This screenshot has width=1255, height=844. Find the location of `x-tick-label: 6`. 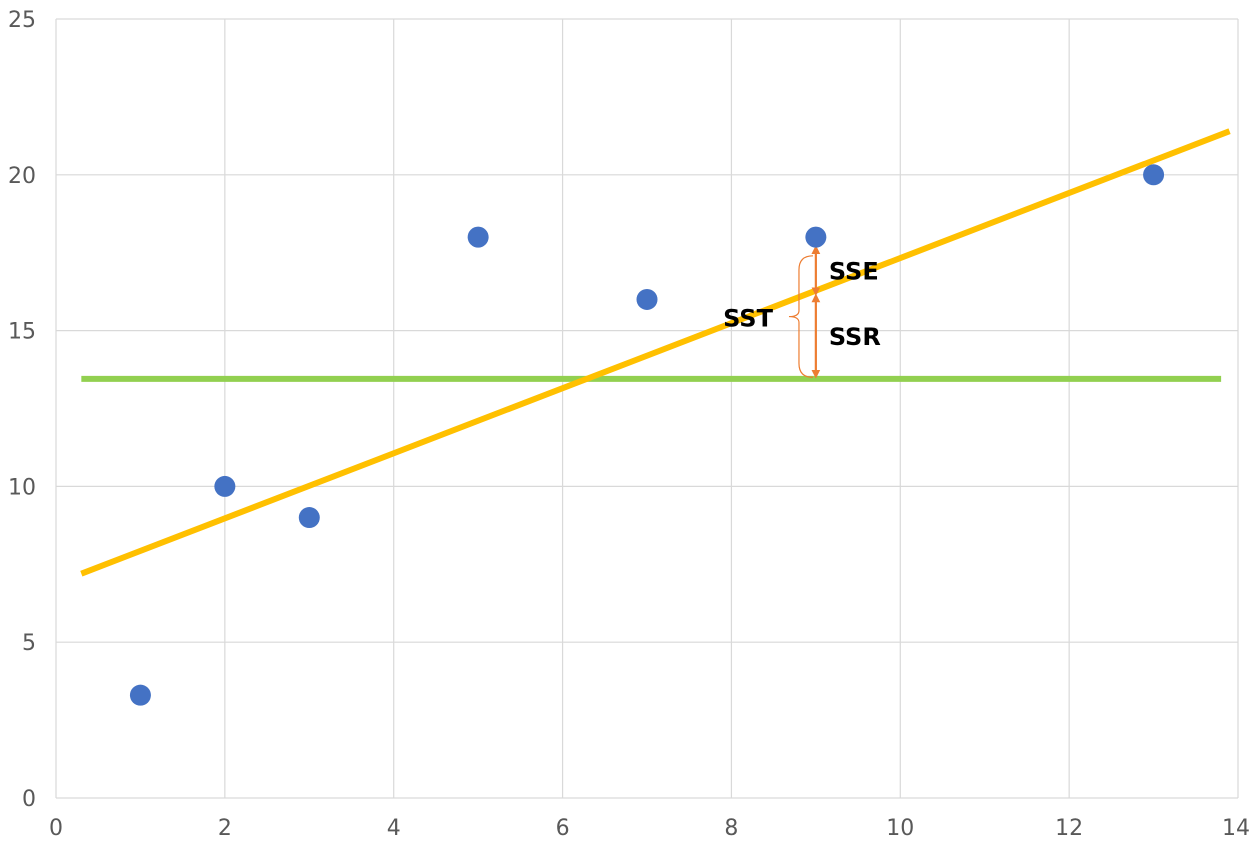

x-tick-label: 6 is located at coordinates (563, 828).